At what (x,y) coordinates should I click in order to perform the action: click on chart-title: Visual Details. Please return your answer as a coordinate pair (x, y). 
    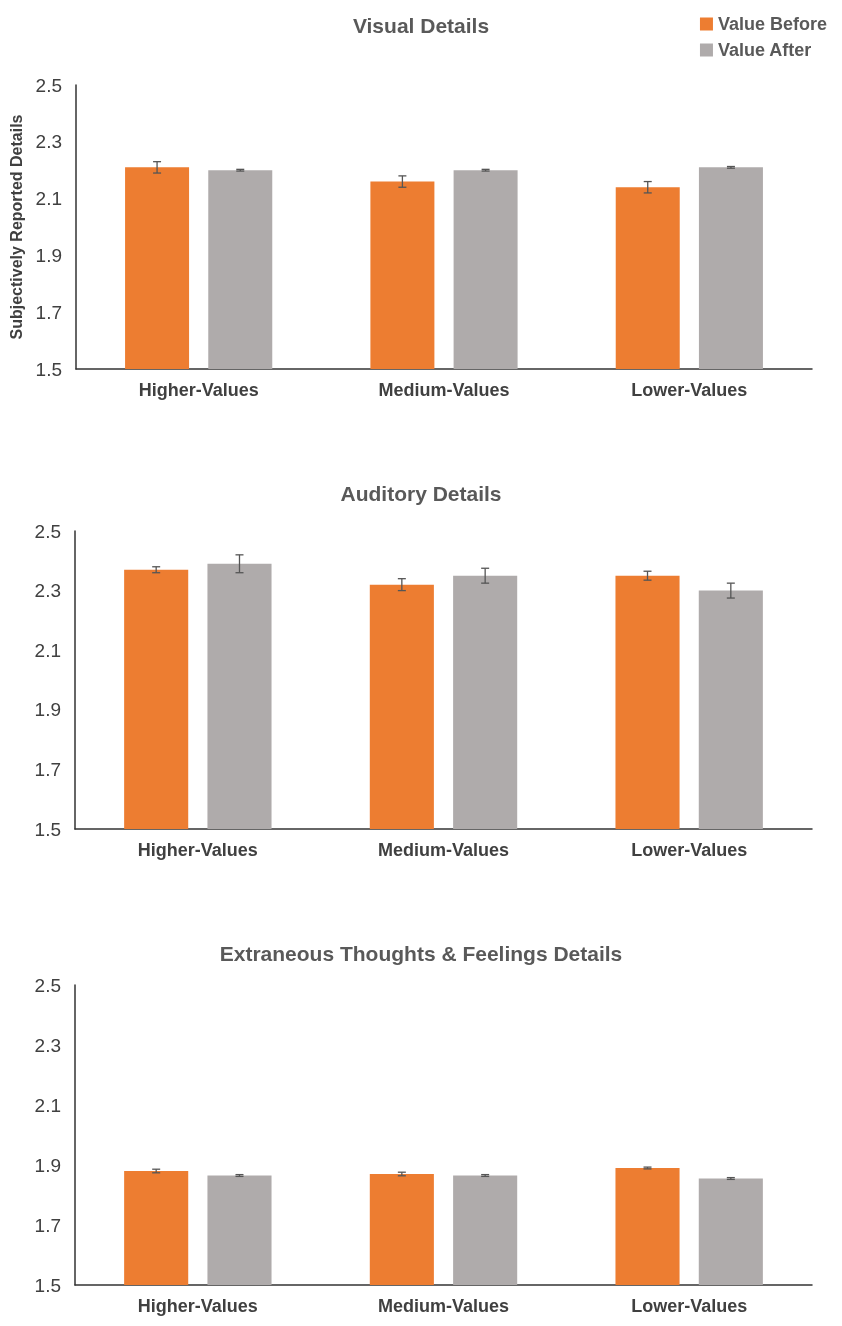
    Looking at the image, I should click on (421, 25).